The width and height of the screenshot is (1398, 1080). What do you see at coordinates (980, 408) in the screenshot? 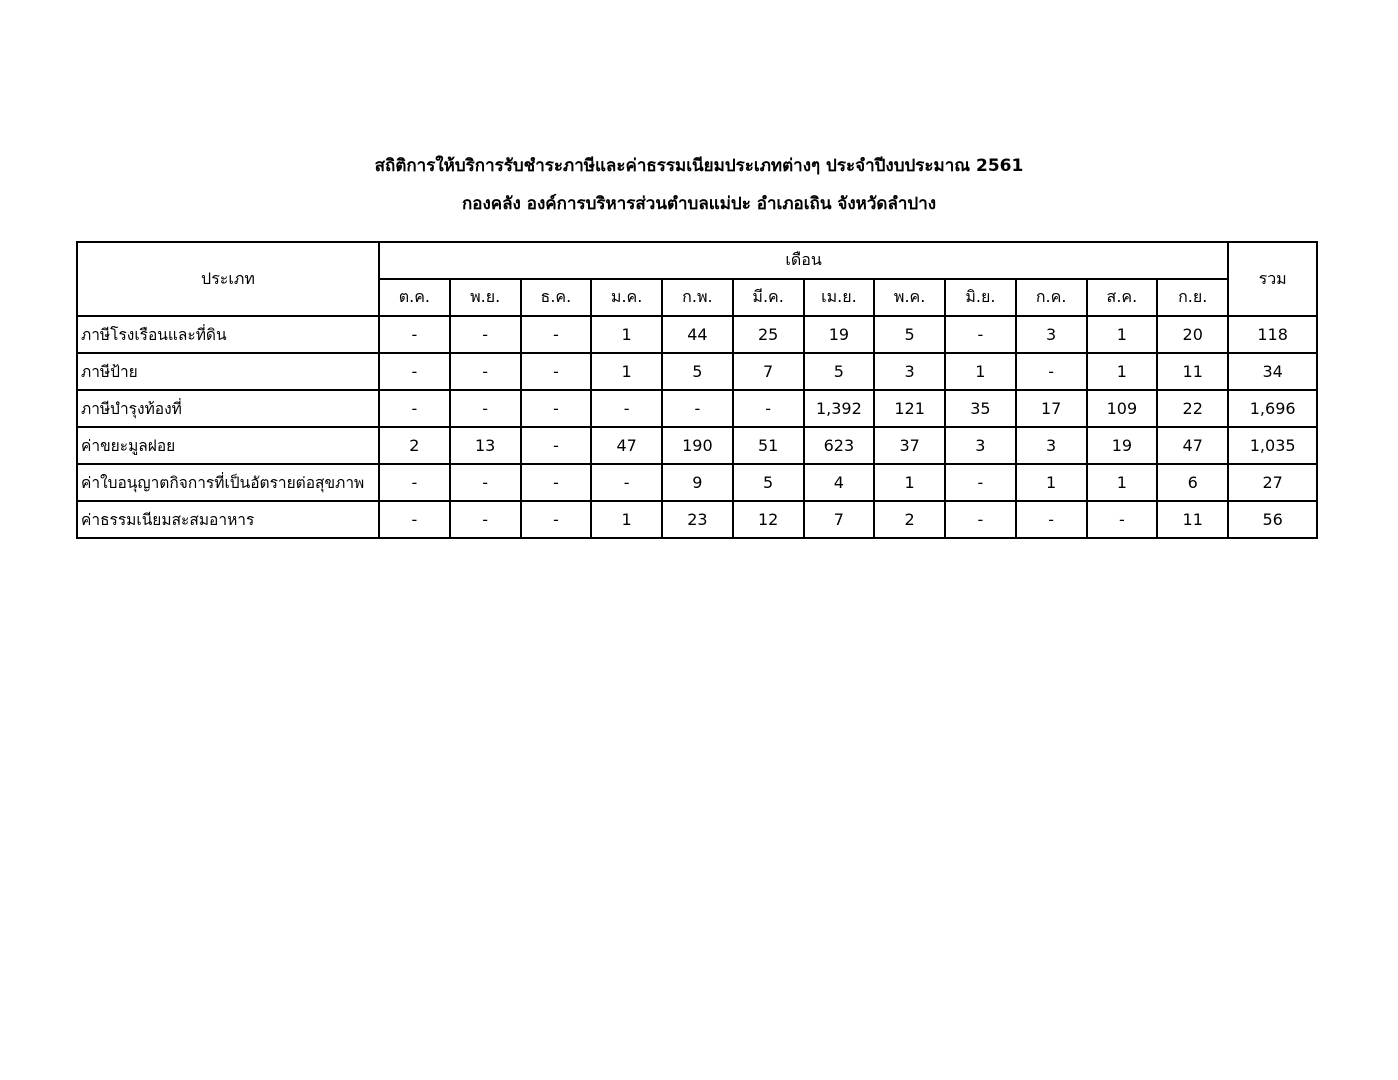
I see `table-cell: 35` at bounding box center [980, 408].